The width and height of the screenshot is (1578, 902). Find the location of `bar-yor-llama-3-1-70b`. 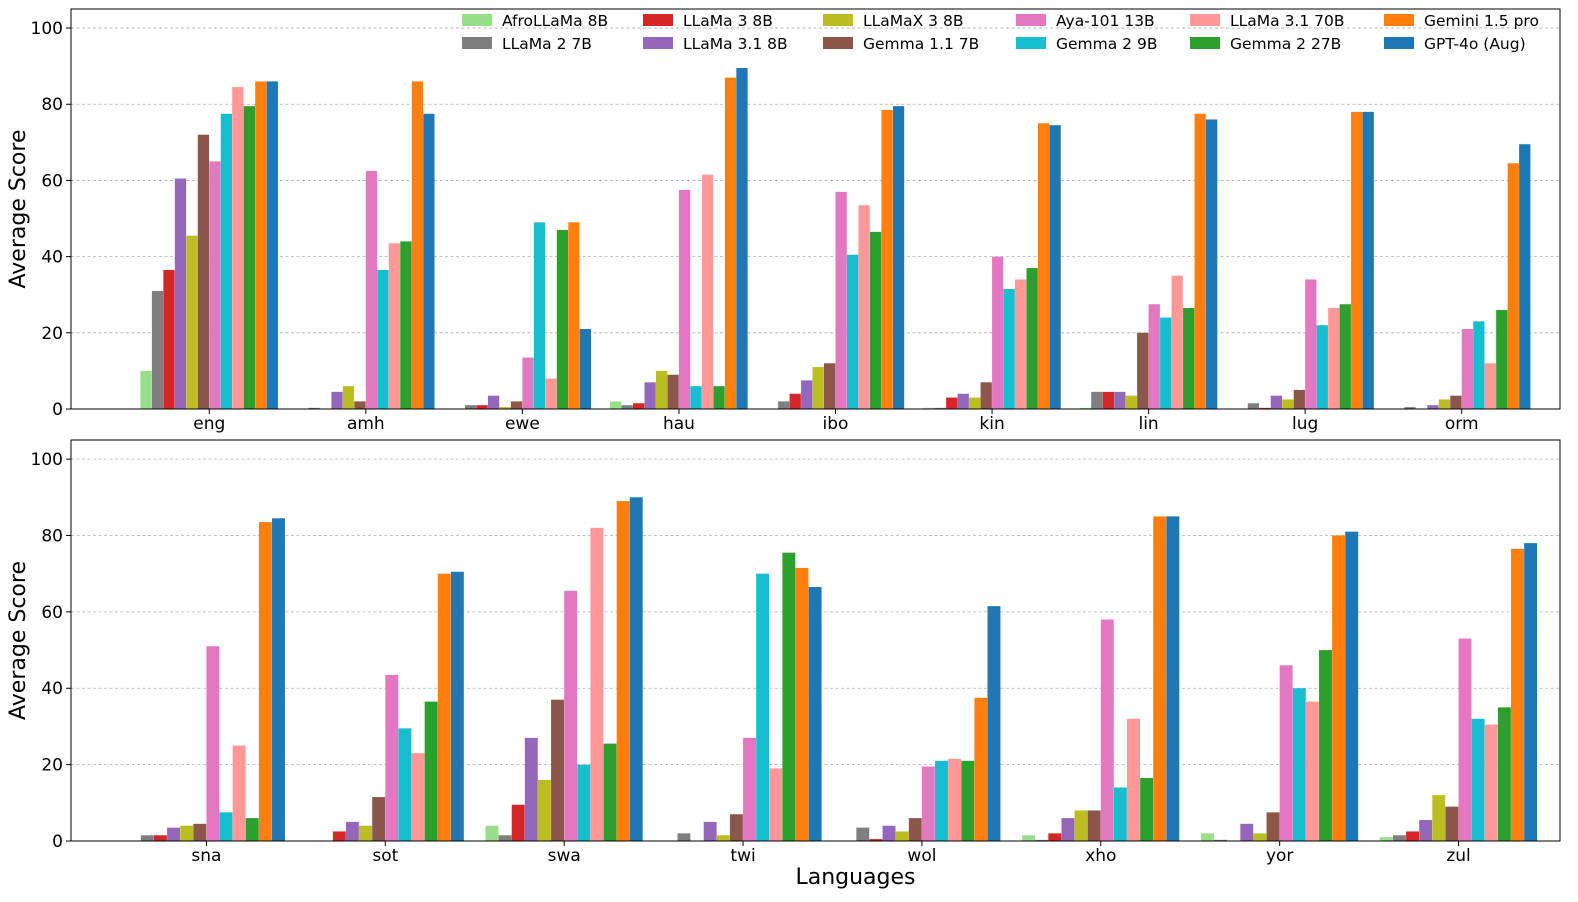

bar-yor-llama-3-1-70b is located at coordinates (1312, 771).